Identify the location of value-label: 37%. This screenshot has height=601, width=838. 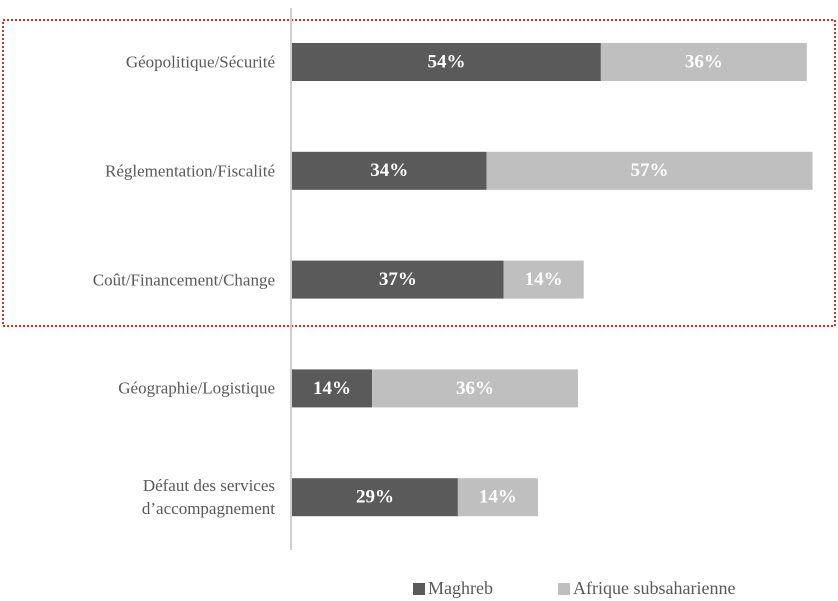
(398, 279).